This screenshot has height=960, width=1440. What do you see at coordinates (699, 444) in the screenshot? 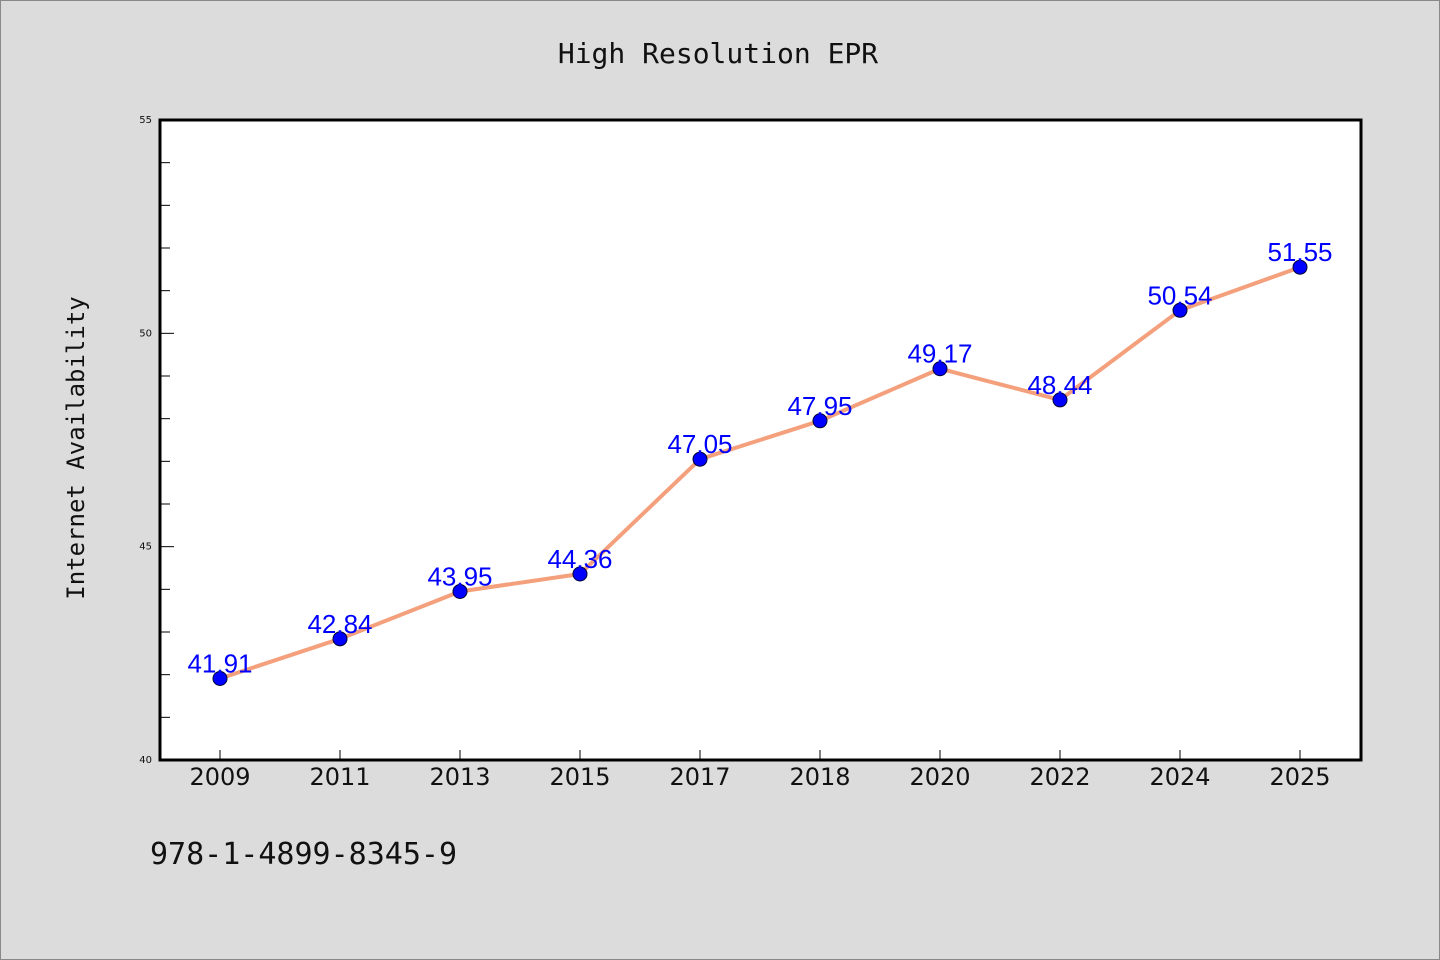
I see `data-label: 47.05` at bounding box center [699, 444].